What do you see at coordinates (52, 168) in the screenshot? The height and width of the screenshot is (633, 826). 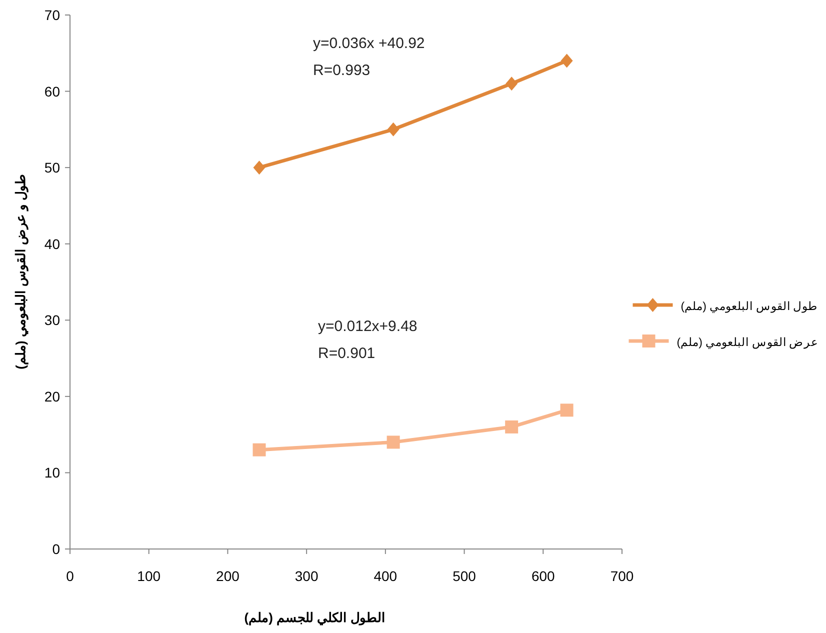 I see `y-tick-label: 50` at bounding box center [52, 168].